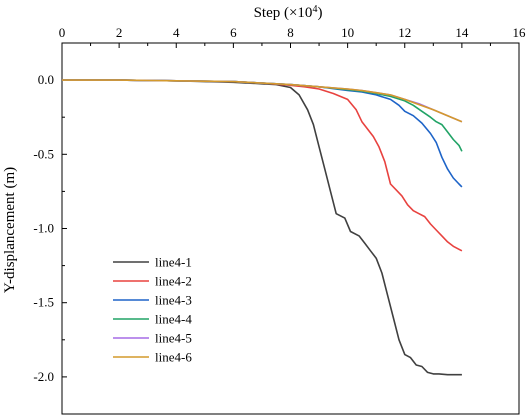 Image resolution: width=526 pixels, height=419 pixels. I want to click on x-tick-label: 6, so click(233, 32).